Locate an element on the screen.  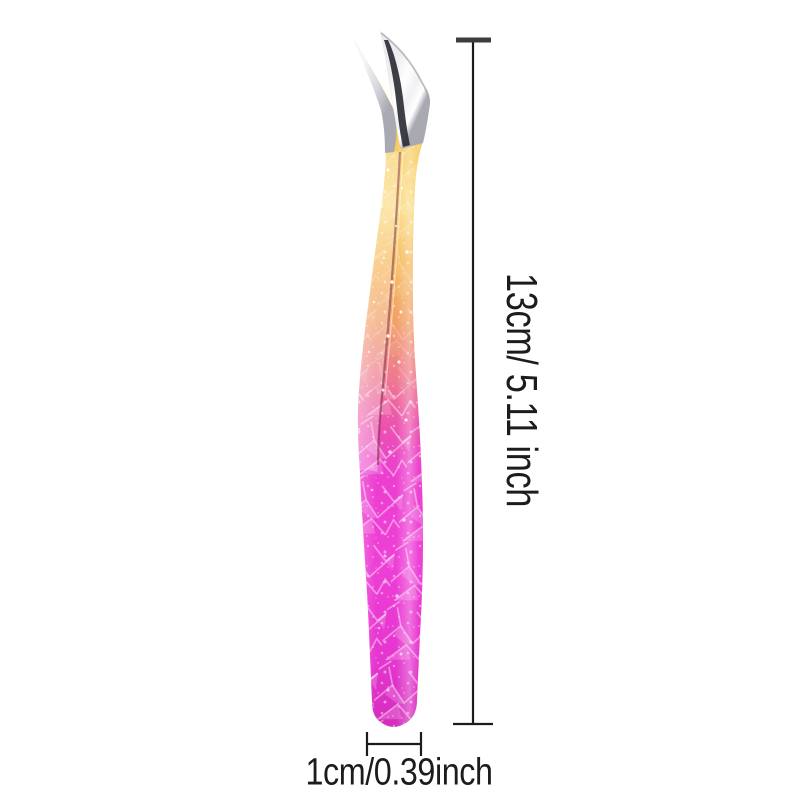
sparkle-dots is located at coordinates (388, 430).